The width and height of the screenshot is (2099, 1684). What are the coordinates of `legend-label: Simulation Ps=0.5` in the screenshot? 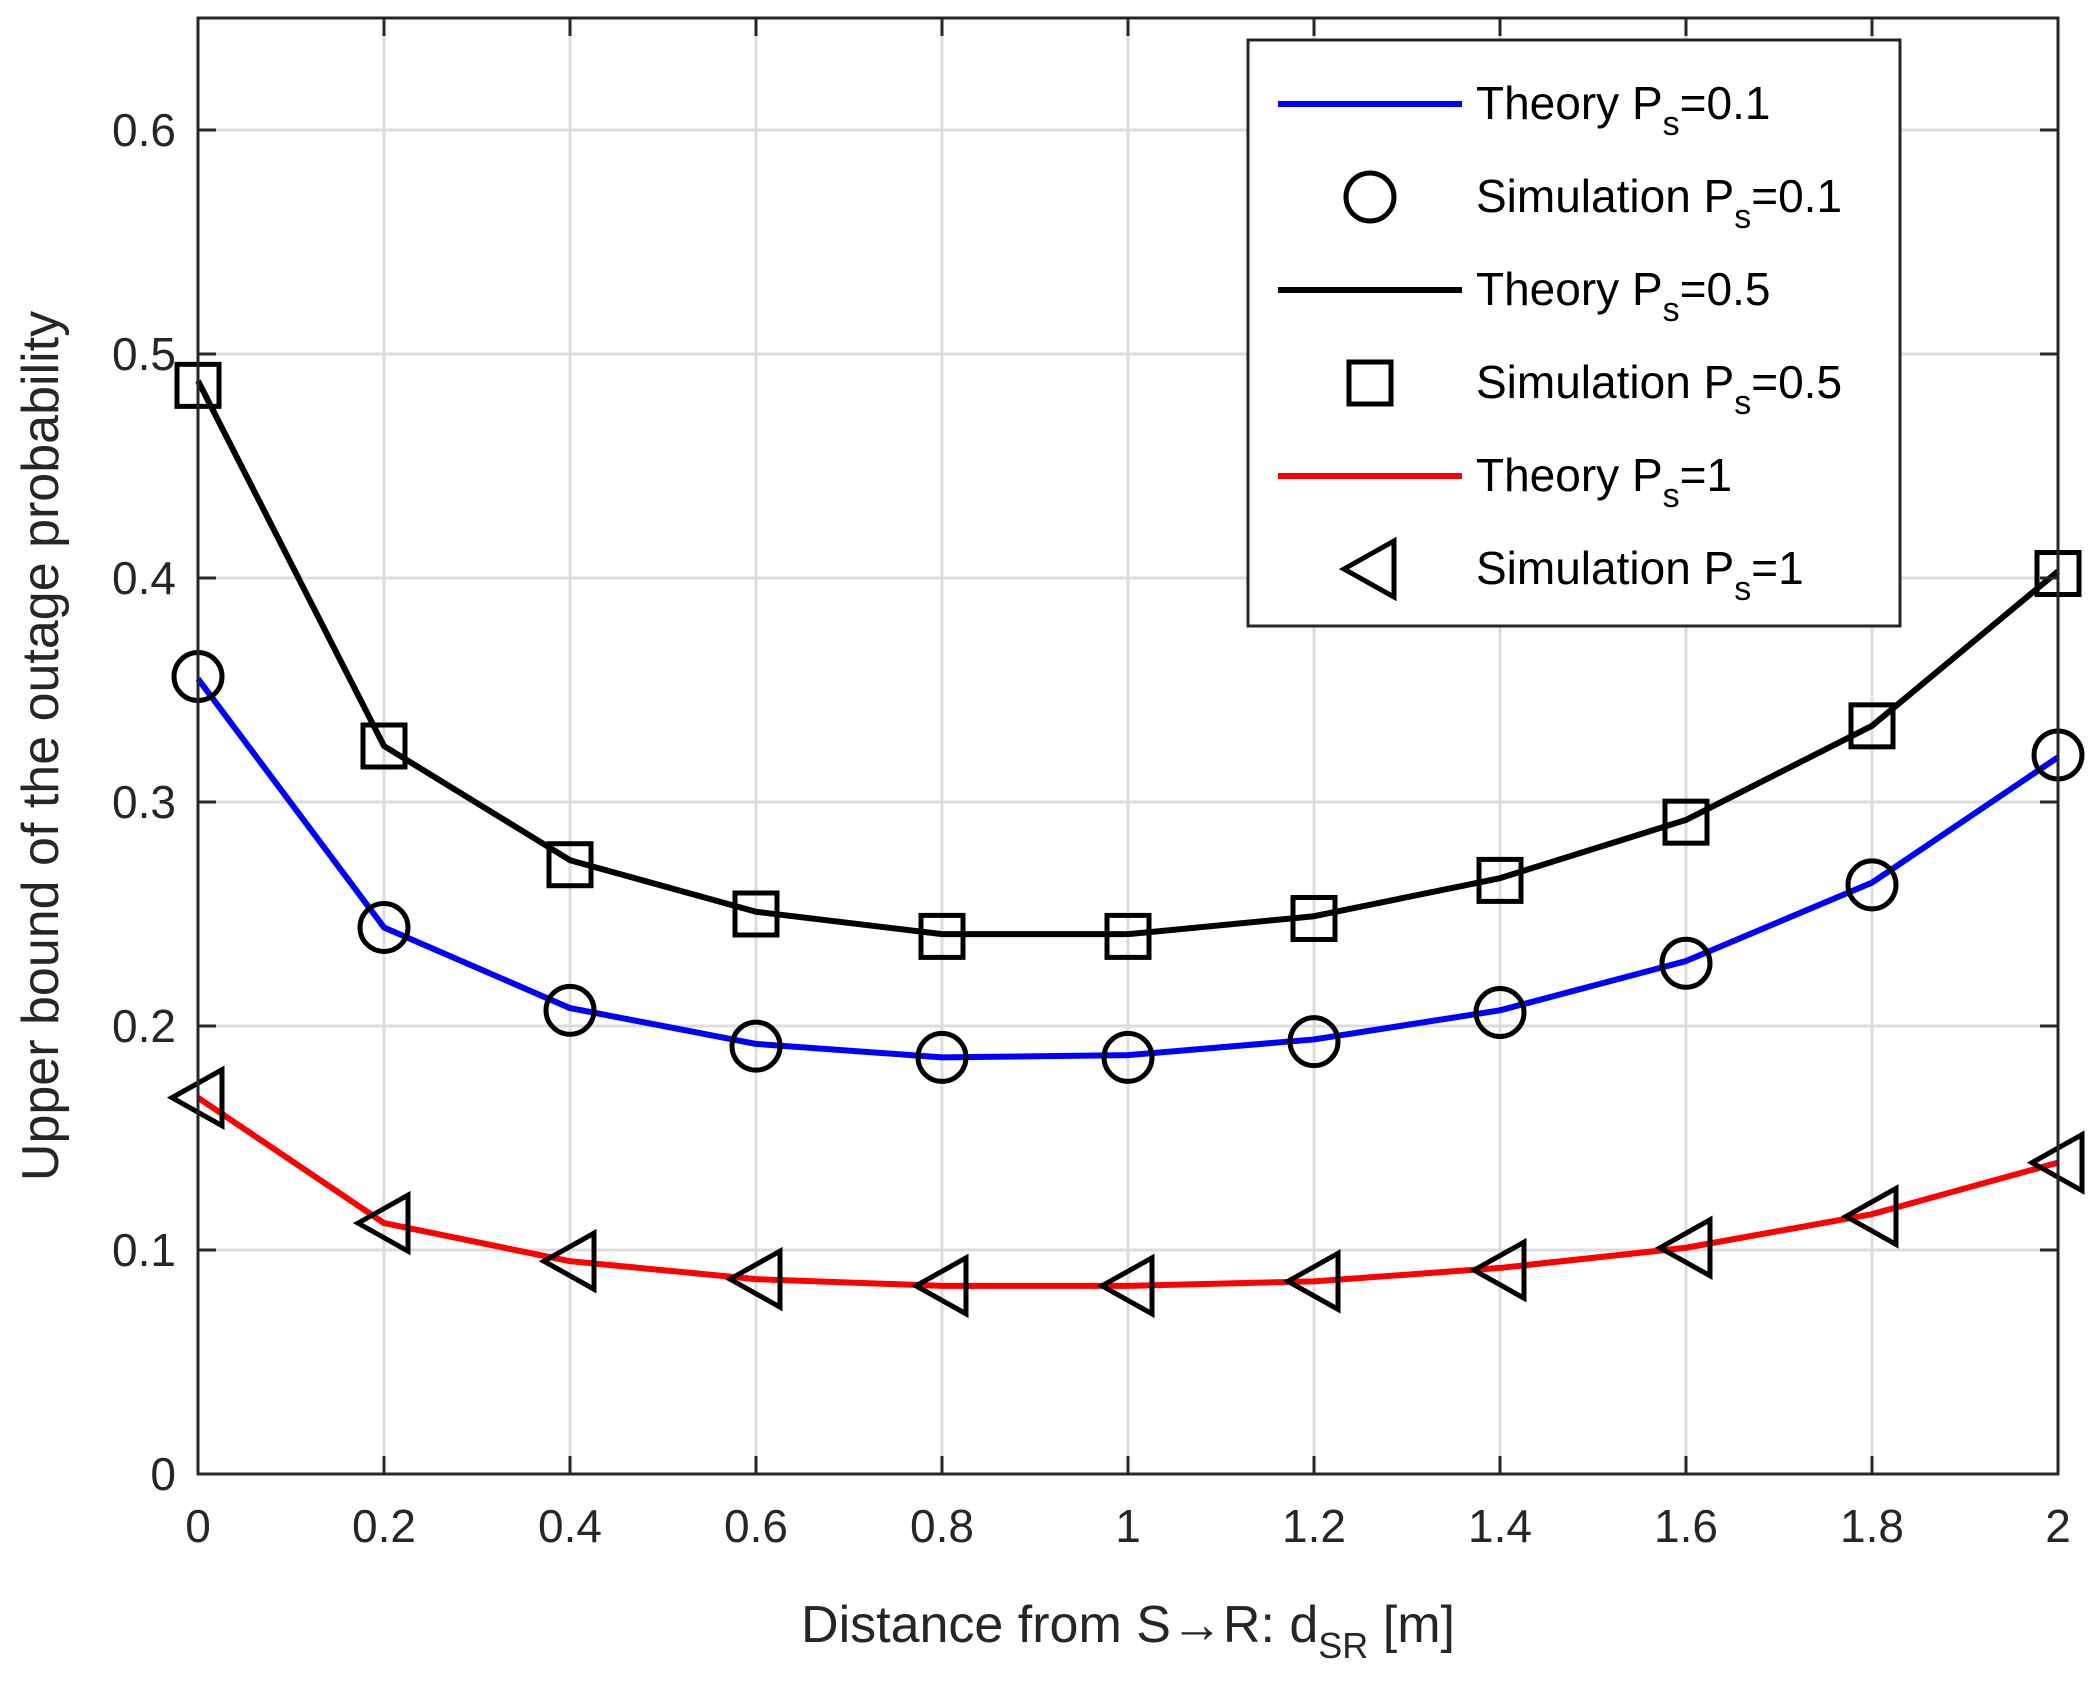 It's located at (1659, 389).